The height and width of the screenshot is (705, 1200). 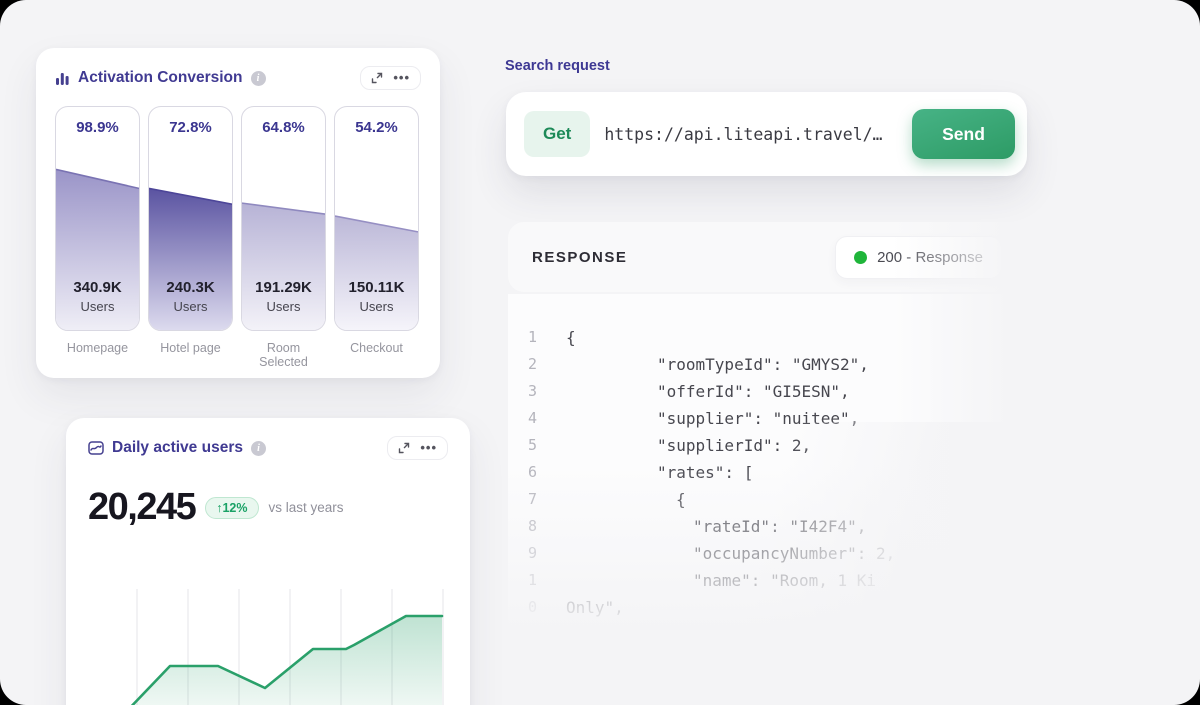 I want to click on activation-card-header: Activation Conversion i •••, so click(x=238, y=78).